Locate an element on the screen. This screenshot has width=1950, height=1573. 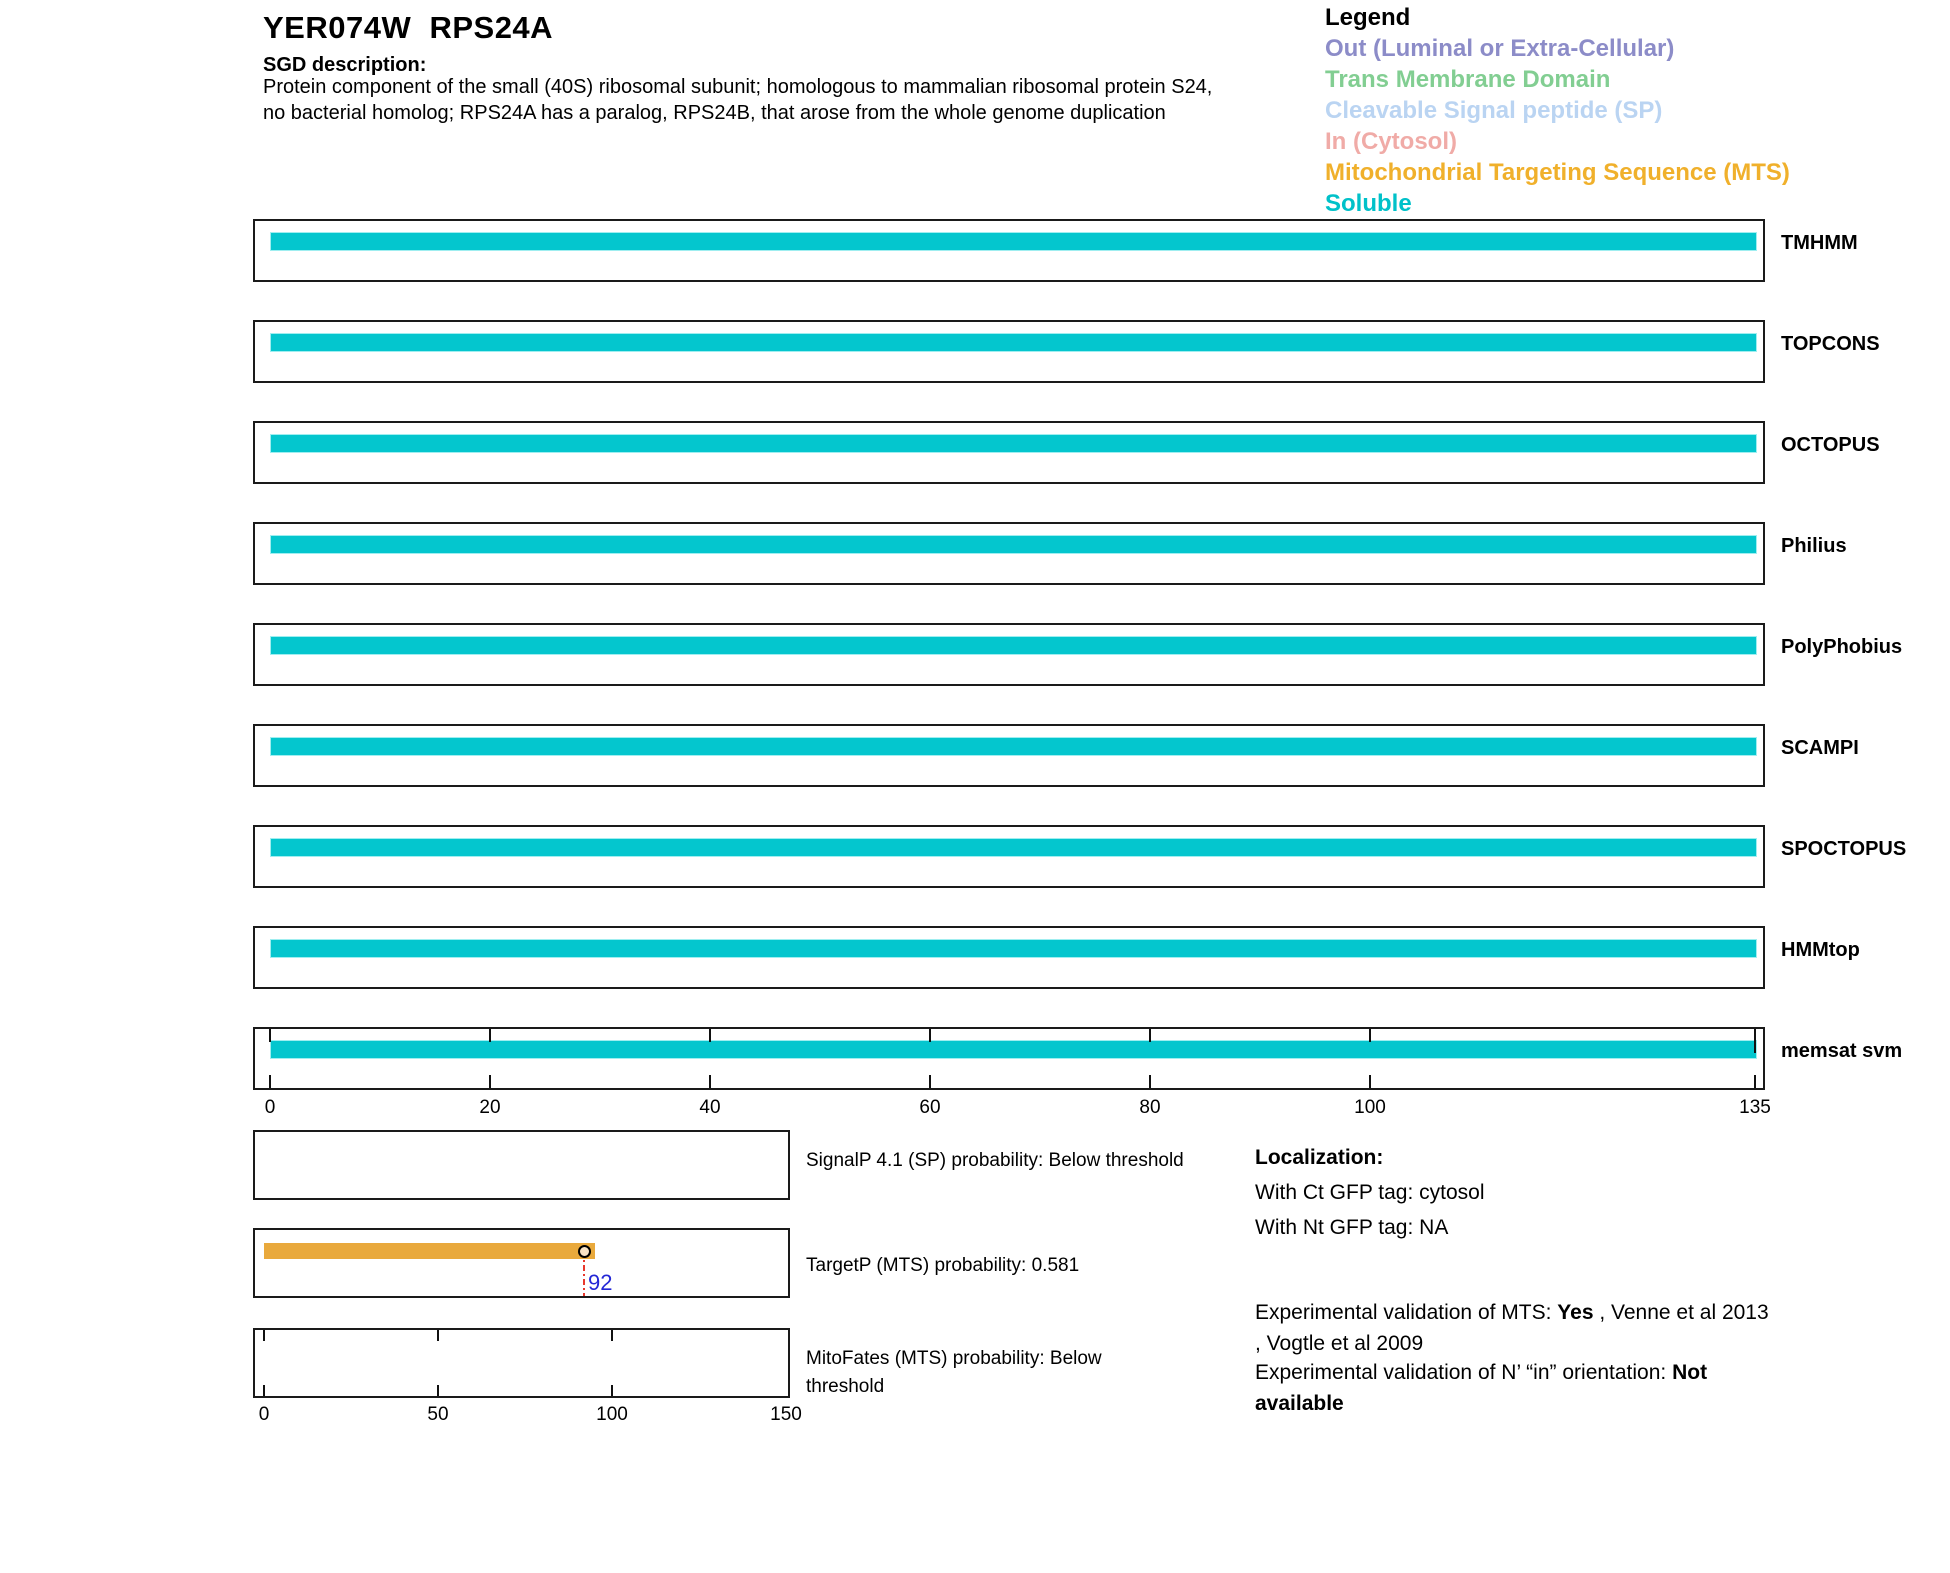
mts-probability-bar is located at coordinates (429, 1251).